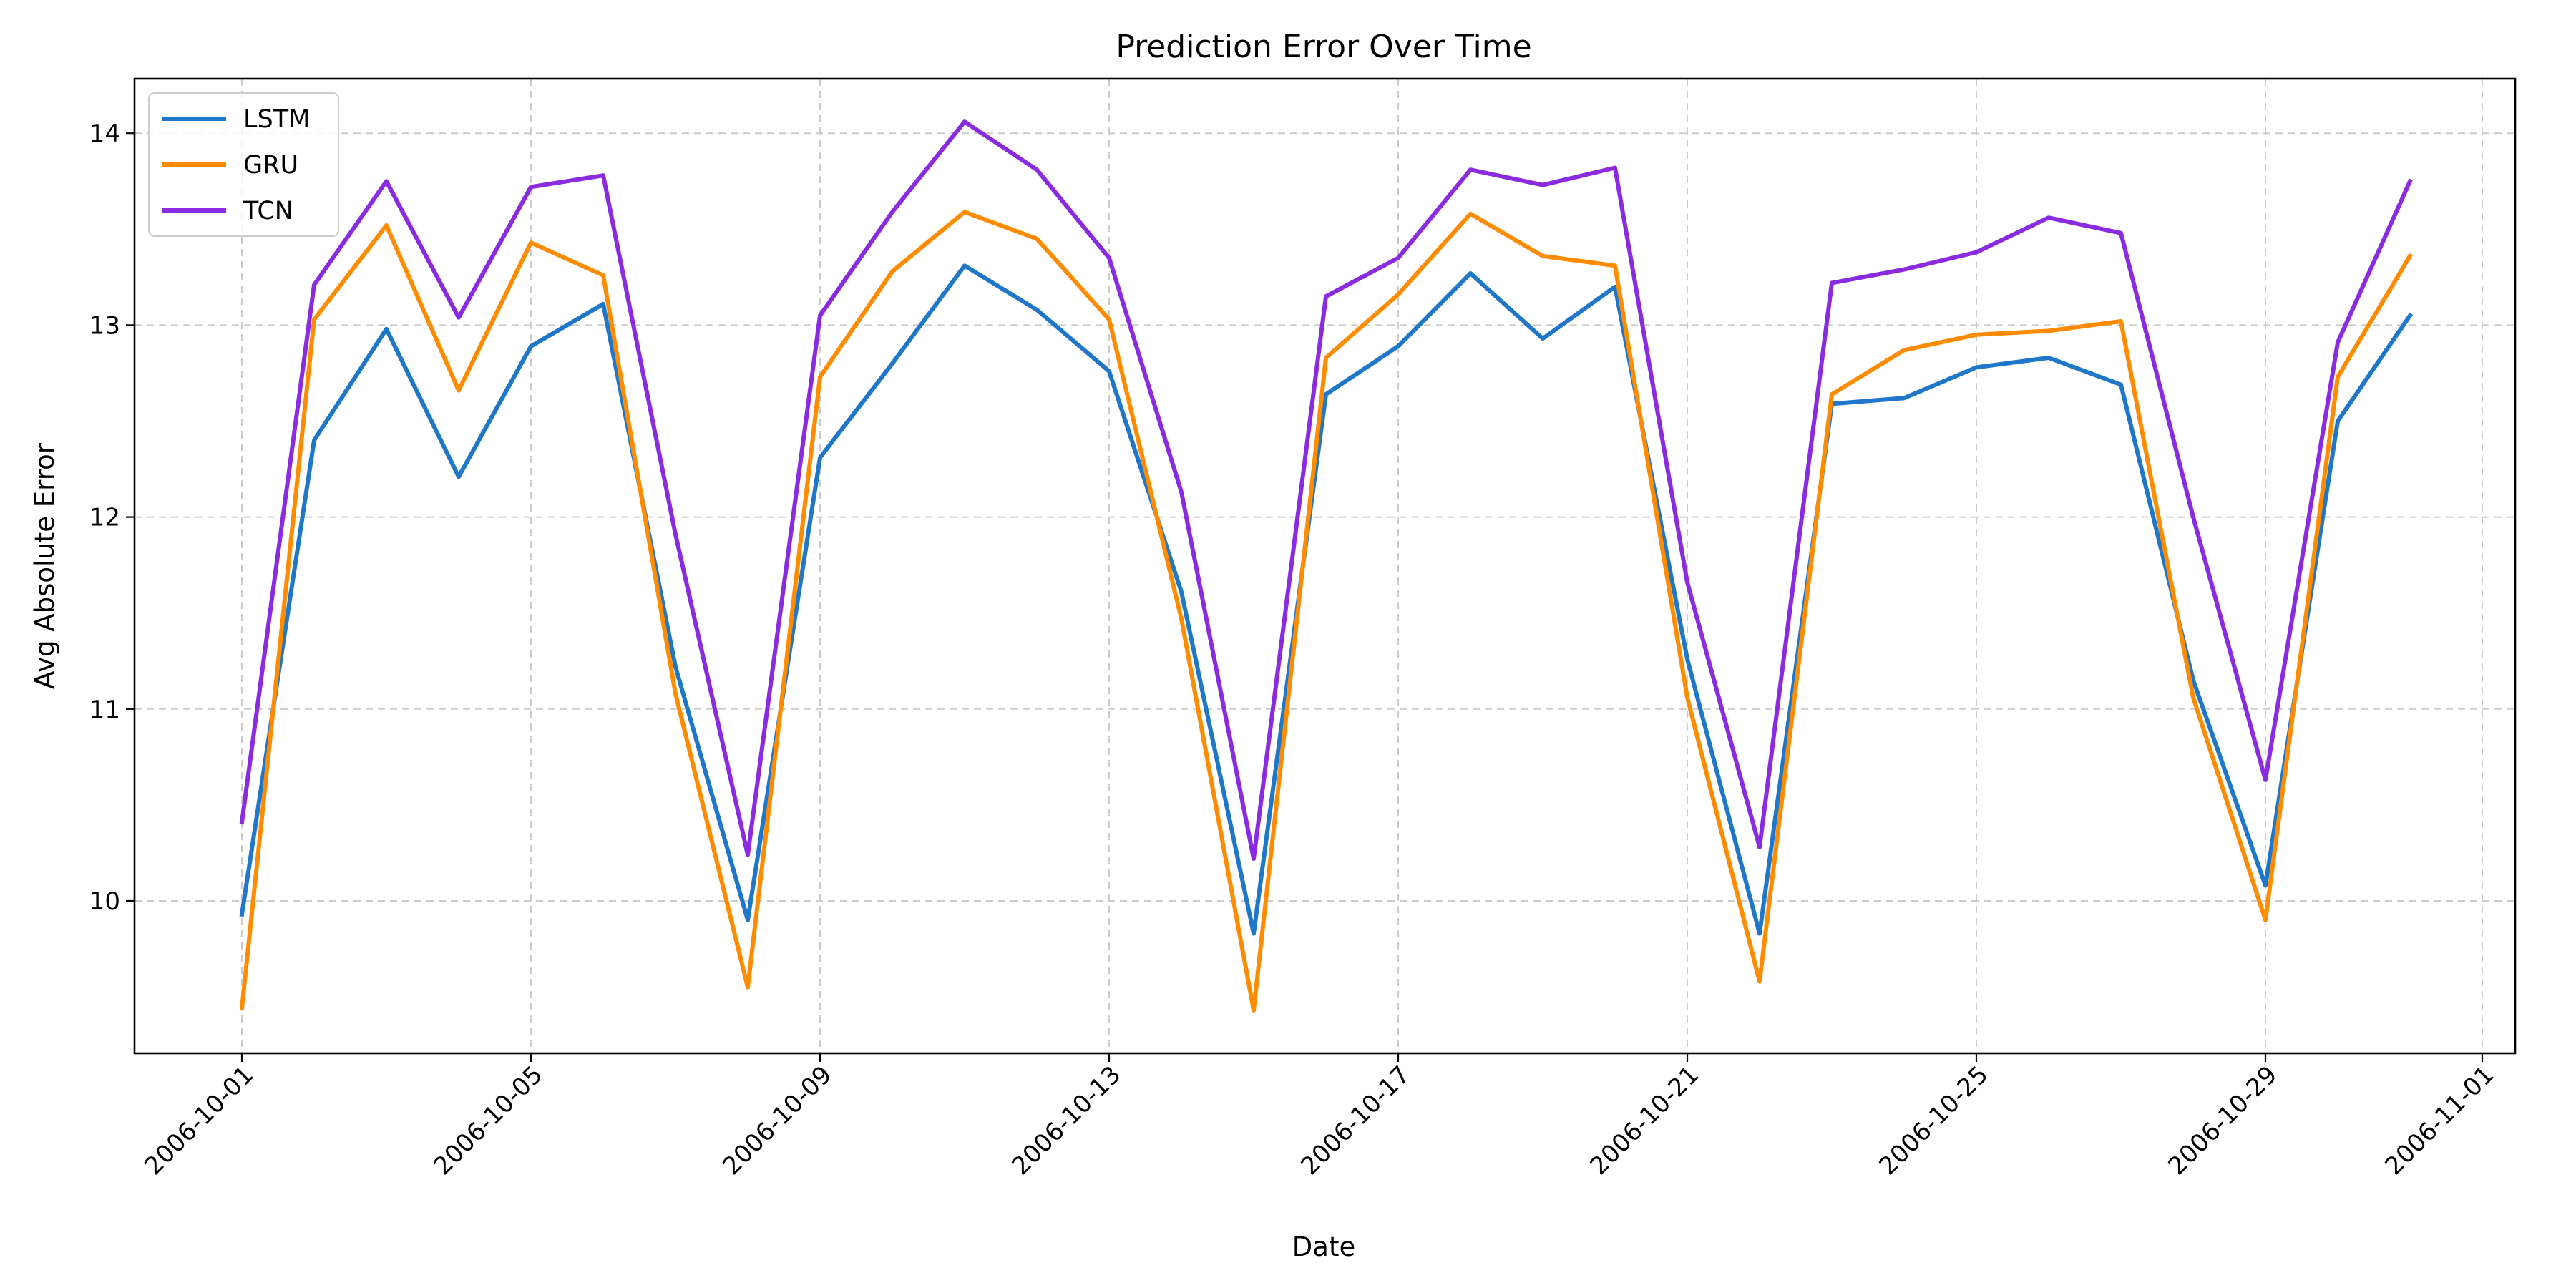 Image resolution: width=2576 pixels, height=1288 pixels. What do you see at coordinates (276, 119) in the screenshot?
I see `legend-label-lstm: LSTM` at bounding box center [276, 119].